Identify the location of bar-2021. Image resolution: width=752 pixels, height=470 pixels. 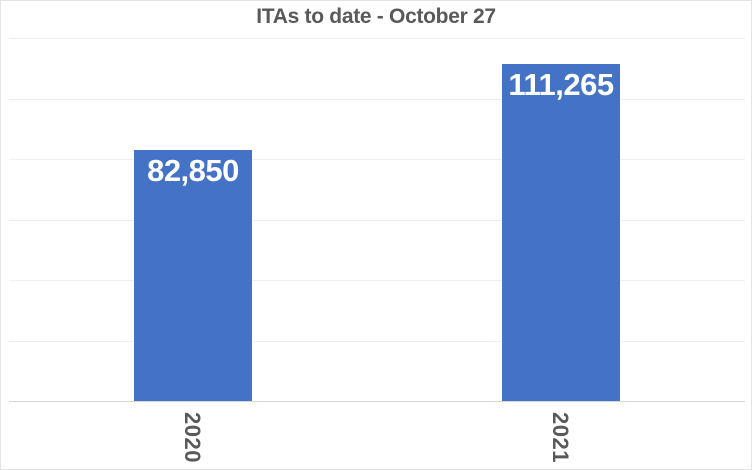
(561, 232).